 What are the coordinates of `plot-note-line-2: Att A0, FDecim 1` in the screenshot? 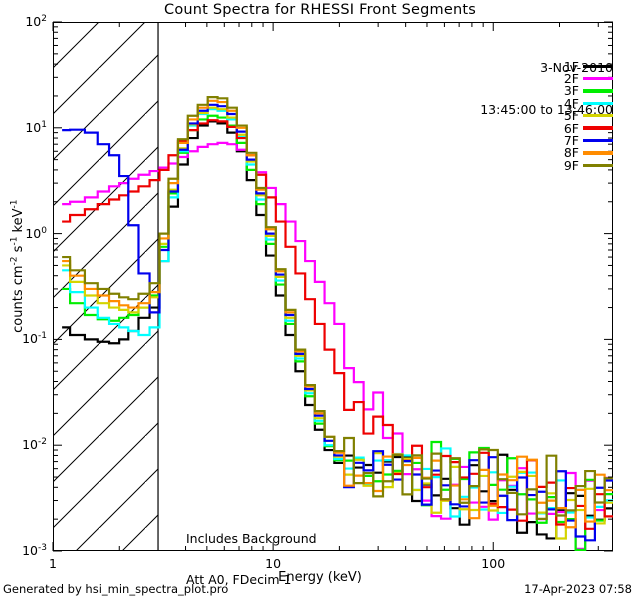 It's located at (239, 579).